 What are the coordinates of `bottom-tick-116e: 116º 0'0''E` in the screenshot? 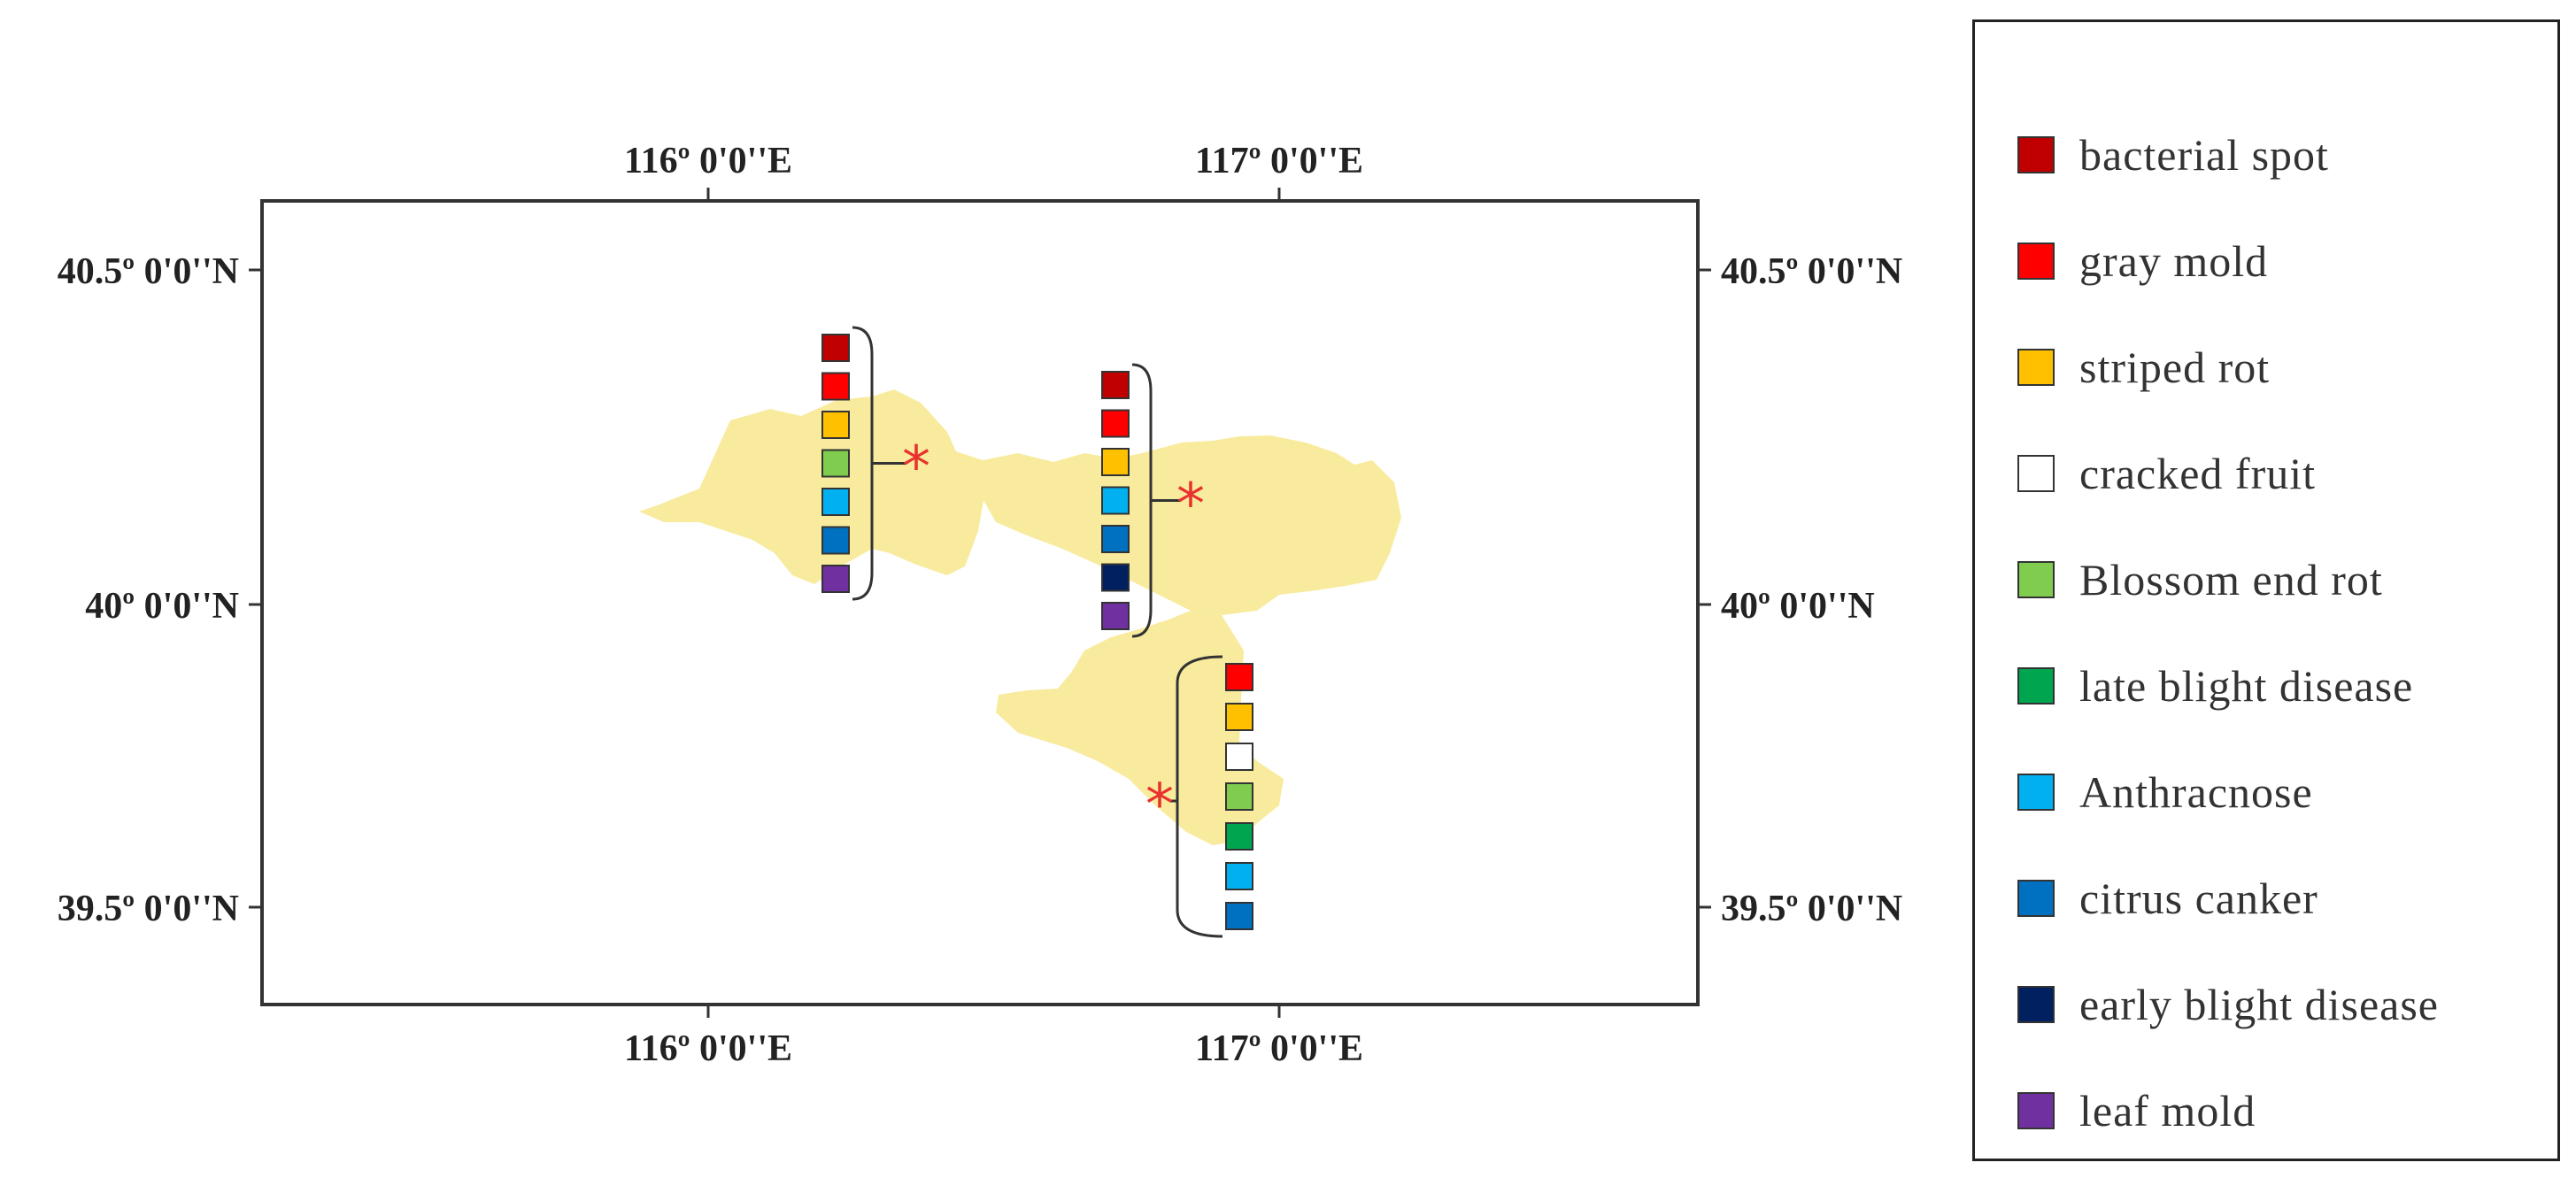 It's located at (708, 1048).